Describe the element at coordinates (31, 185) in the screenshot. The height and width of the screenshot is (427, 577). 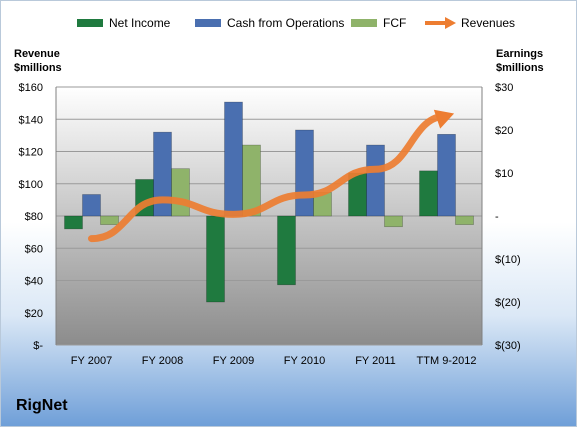
I see `left-tick-label-5: $100` at that location.